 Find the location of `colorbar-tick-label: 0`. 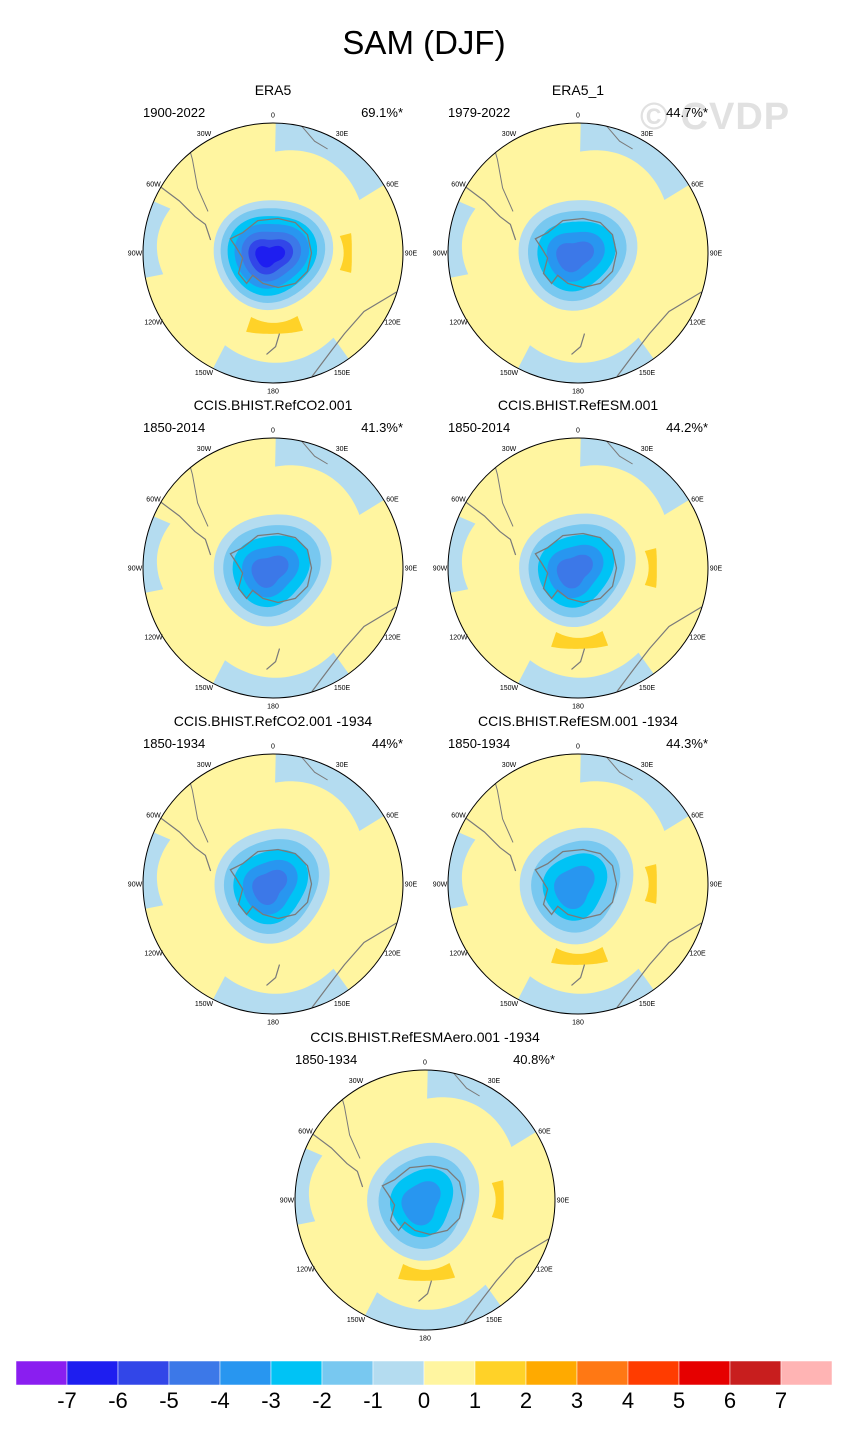

colorbar-tick-label: 0 is located at coordinates (424, 1400).